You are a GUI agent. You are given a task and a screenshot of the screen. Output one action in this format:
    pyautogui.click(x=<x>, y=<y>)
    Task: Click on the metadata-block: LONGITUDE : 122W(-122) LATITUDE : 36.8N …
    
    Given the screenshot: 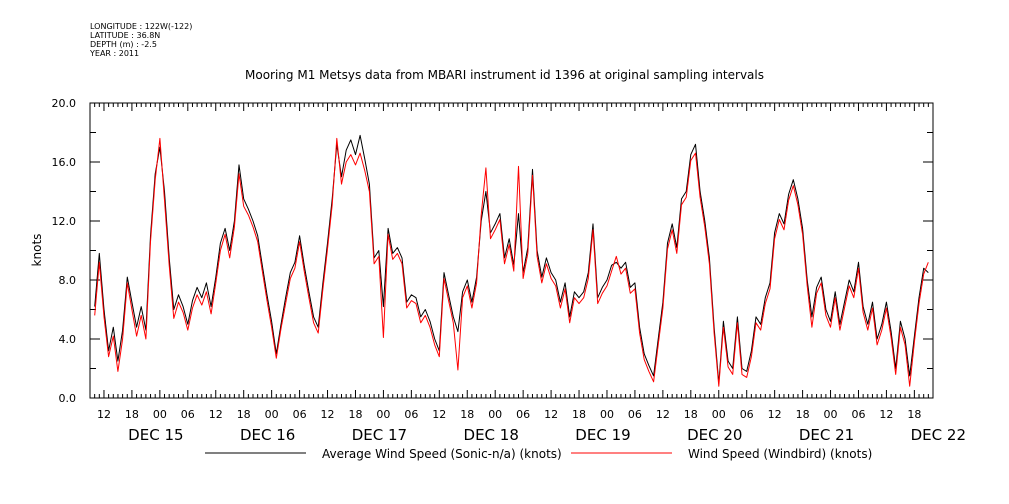 What is the action you would take?
    pyautogui.click(x=141, y=40)
    